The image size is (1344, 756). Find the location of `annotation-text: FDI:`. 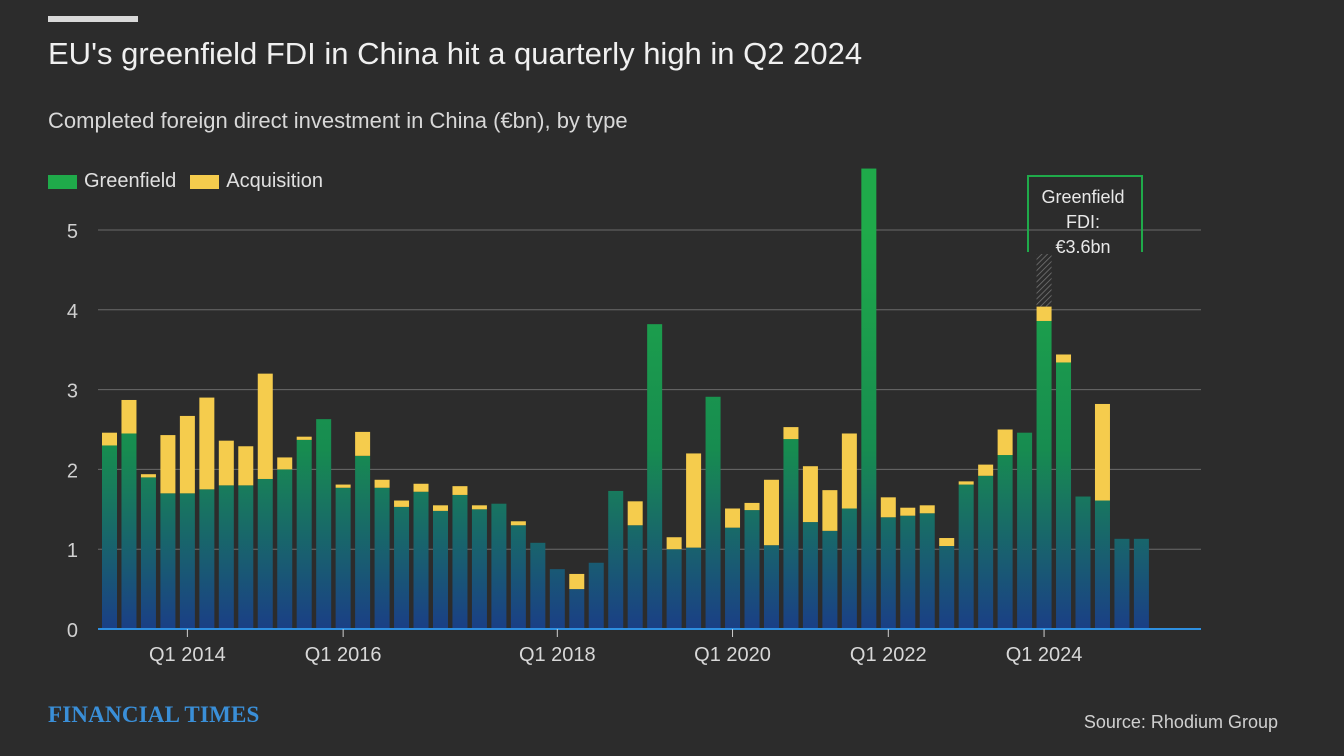

annotation-text: FDI: is located at coordinates (1083, 222).